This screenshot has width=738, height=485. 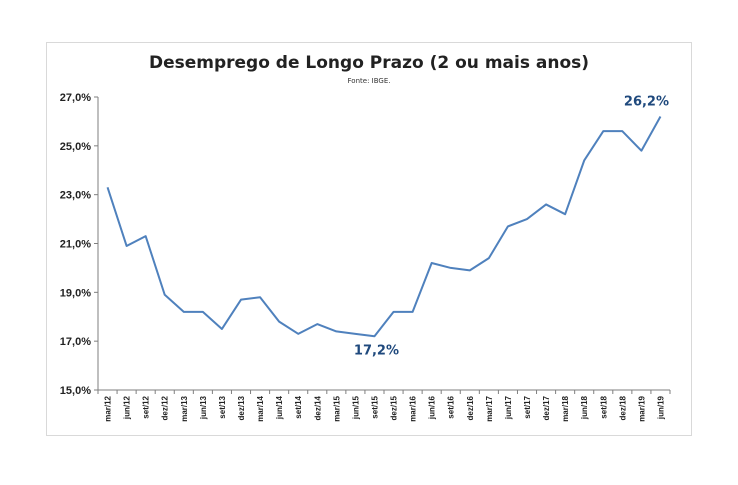 I want to click on data-label: 26,2%, so click(x=646, y=102).